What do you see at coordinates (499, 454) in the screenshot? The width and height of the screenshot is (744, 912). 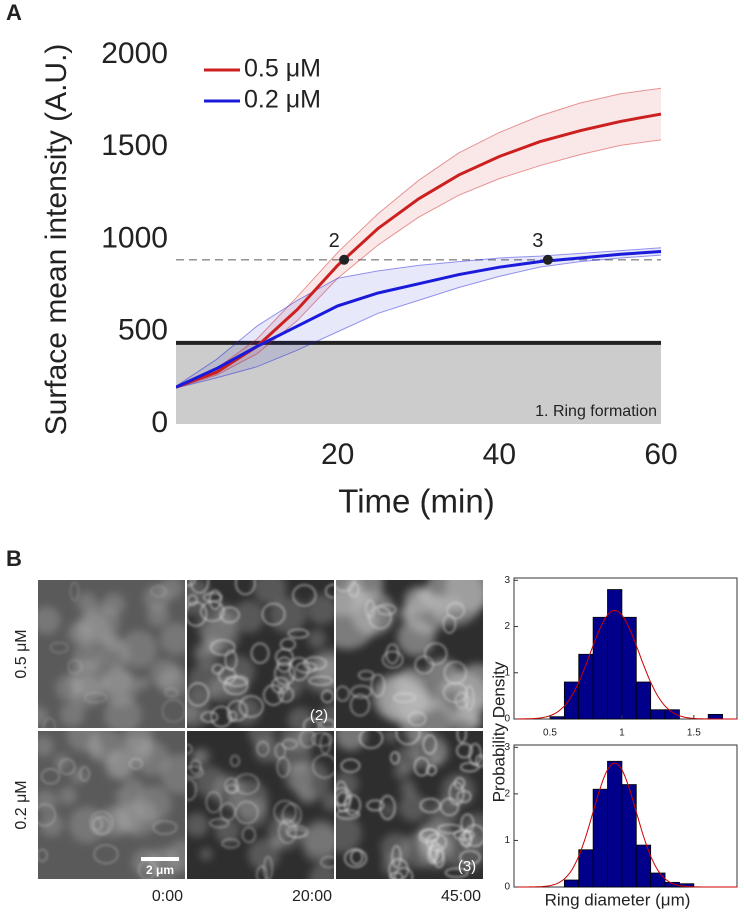 I see `x-tick-label: 40` at bounding box center [499, 454].